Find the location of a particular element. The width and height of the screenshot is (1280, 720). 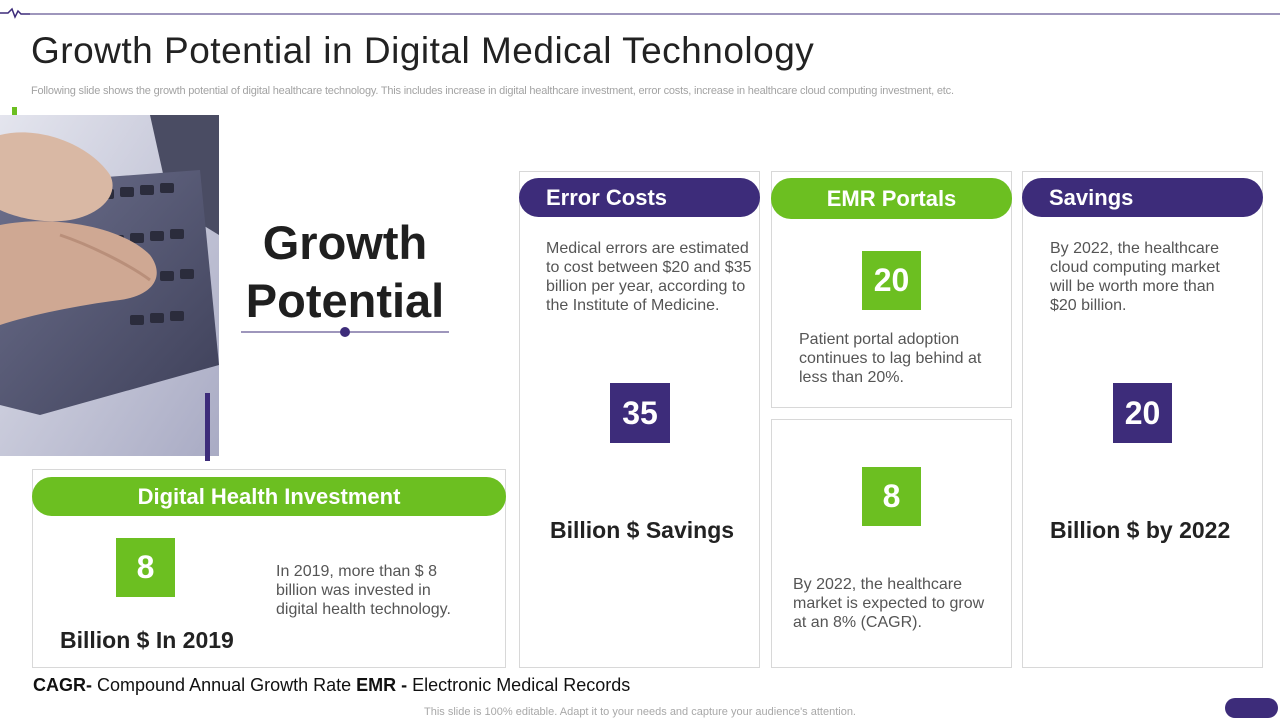

market-number: 8 is located at coordinates (891, 496).